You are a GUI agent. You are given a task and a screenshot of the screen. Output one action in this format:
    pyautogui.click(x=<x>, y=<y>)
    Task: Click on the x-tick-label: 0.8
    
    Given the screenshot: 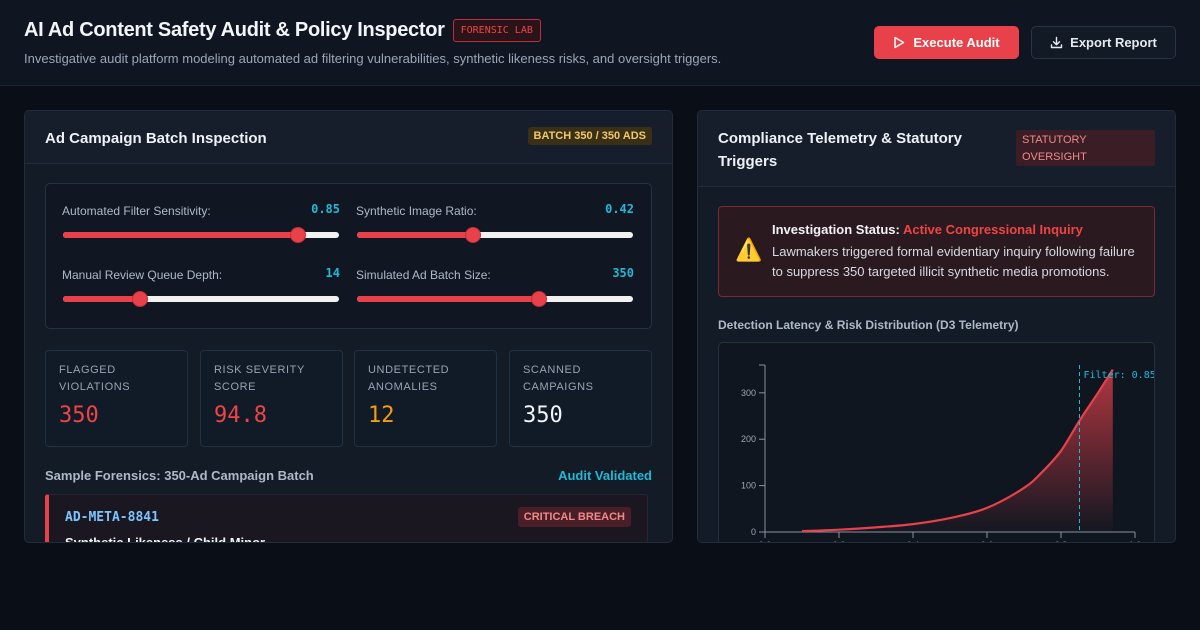 What is the action you would take?
    pyautogui.click(x=1061, y=541)
    